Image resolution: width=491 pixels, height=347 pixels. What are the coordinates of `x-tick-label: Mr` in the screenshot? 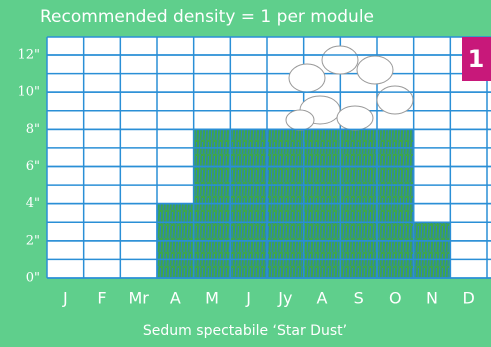 It's located at (138, 298).